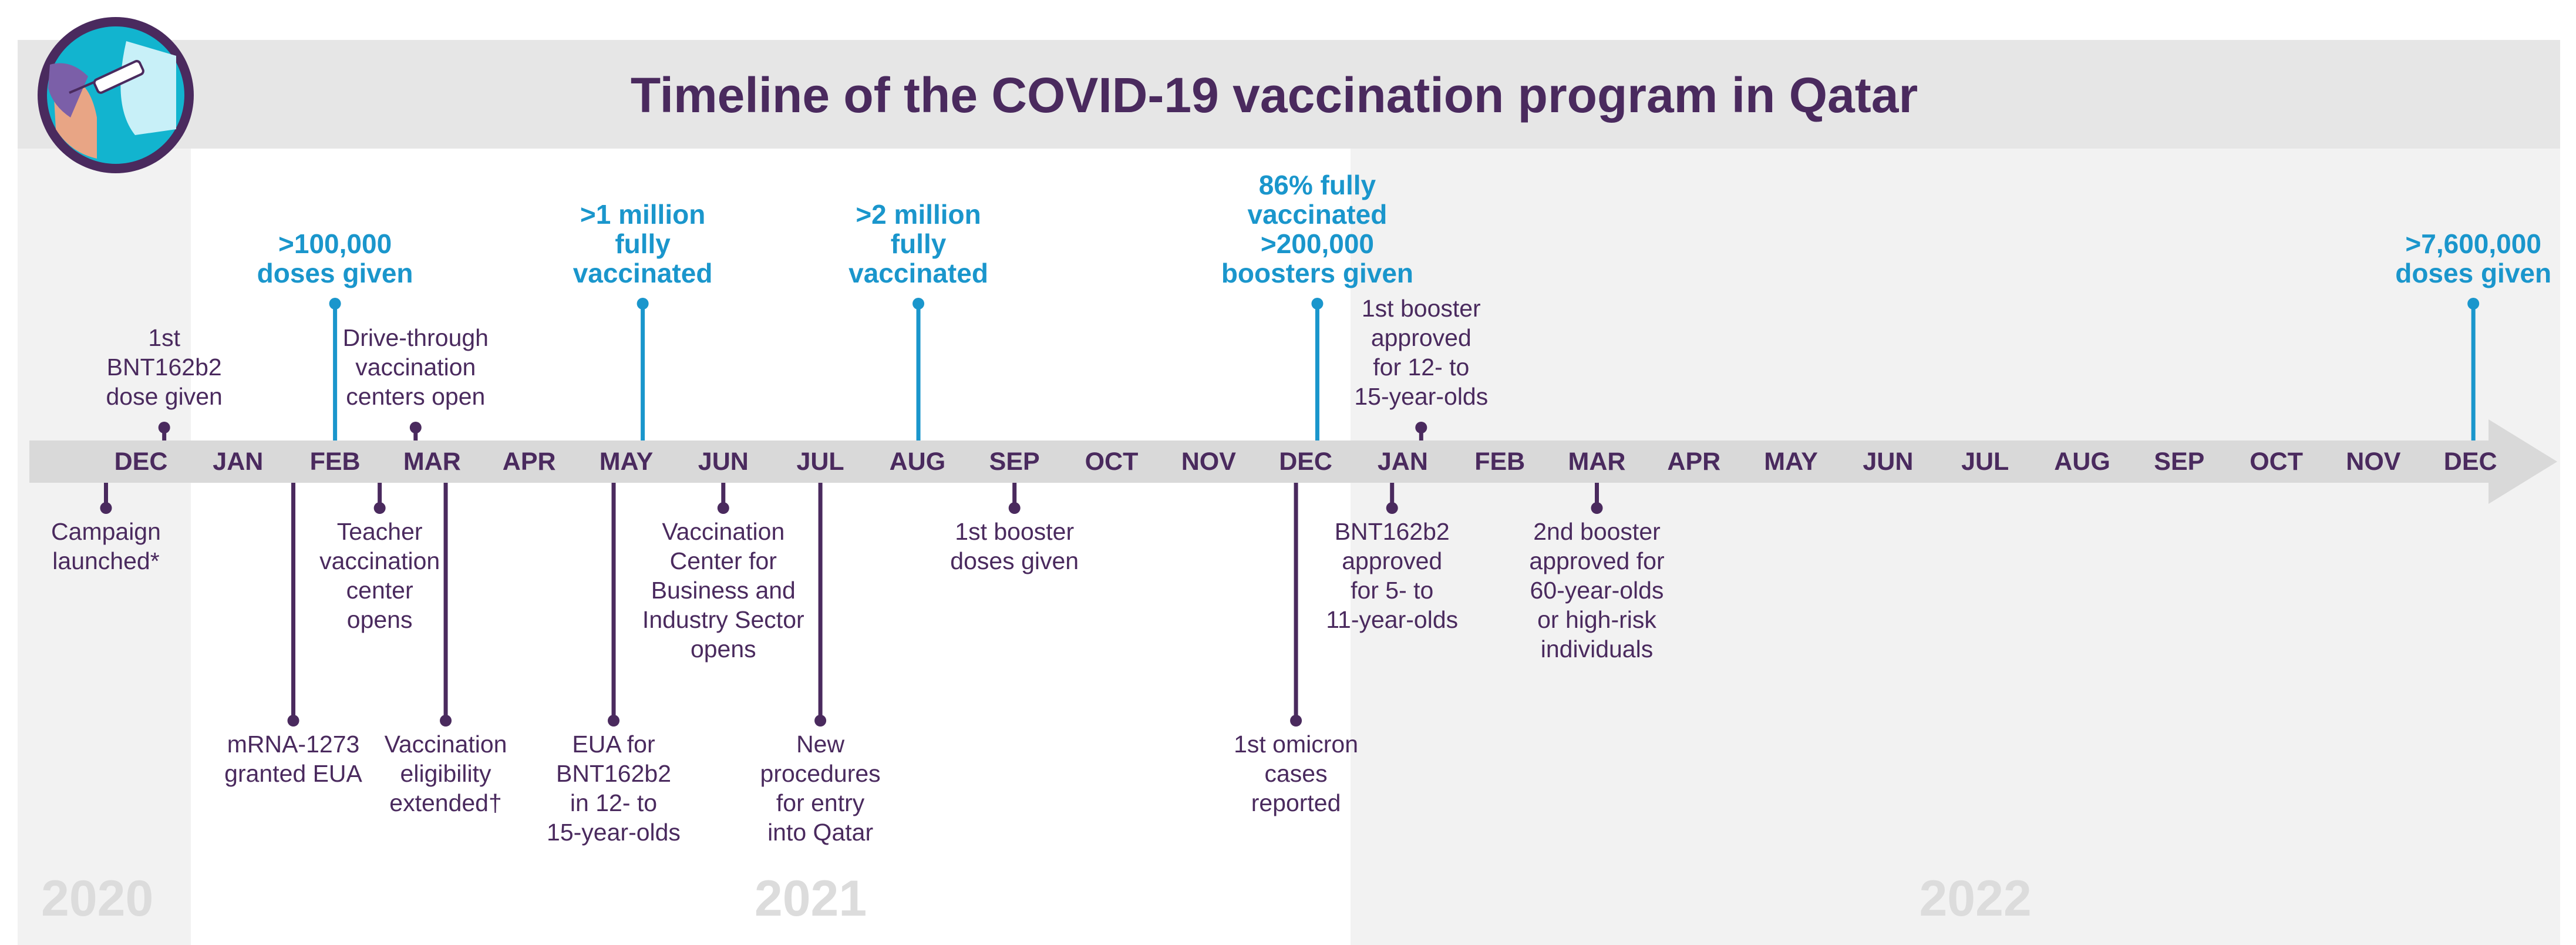  I want to click on year-label-2020: 2020, so click(97, 898).